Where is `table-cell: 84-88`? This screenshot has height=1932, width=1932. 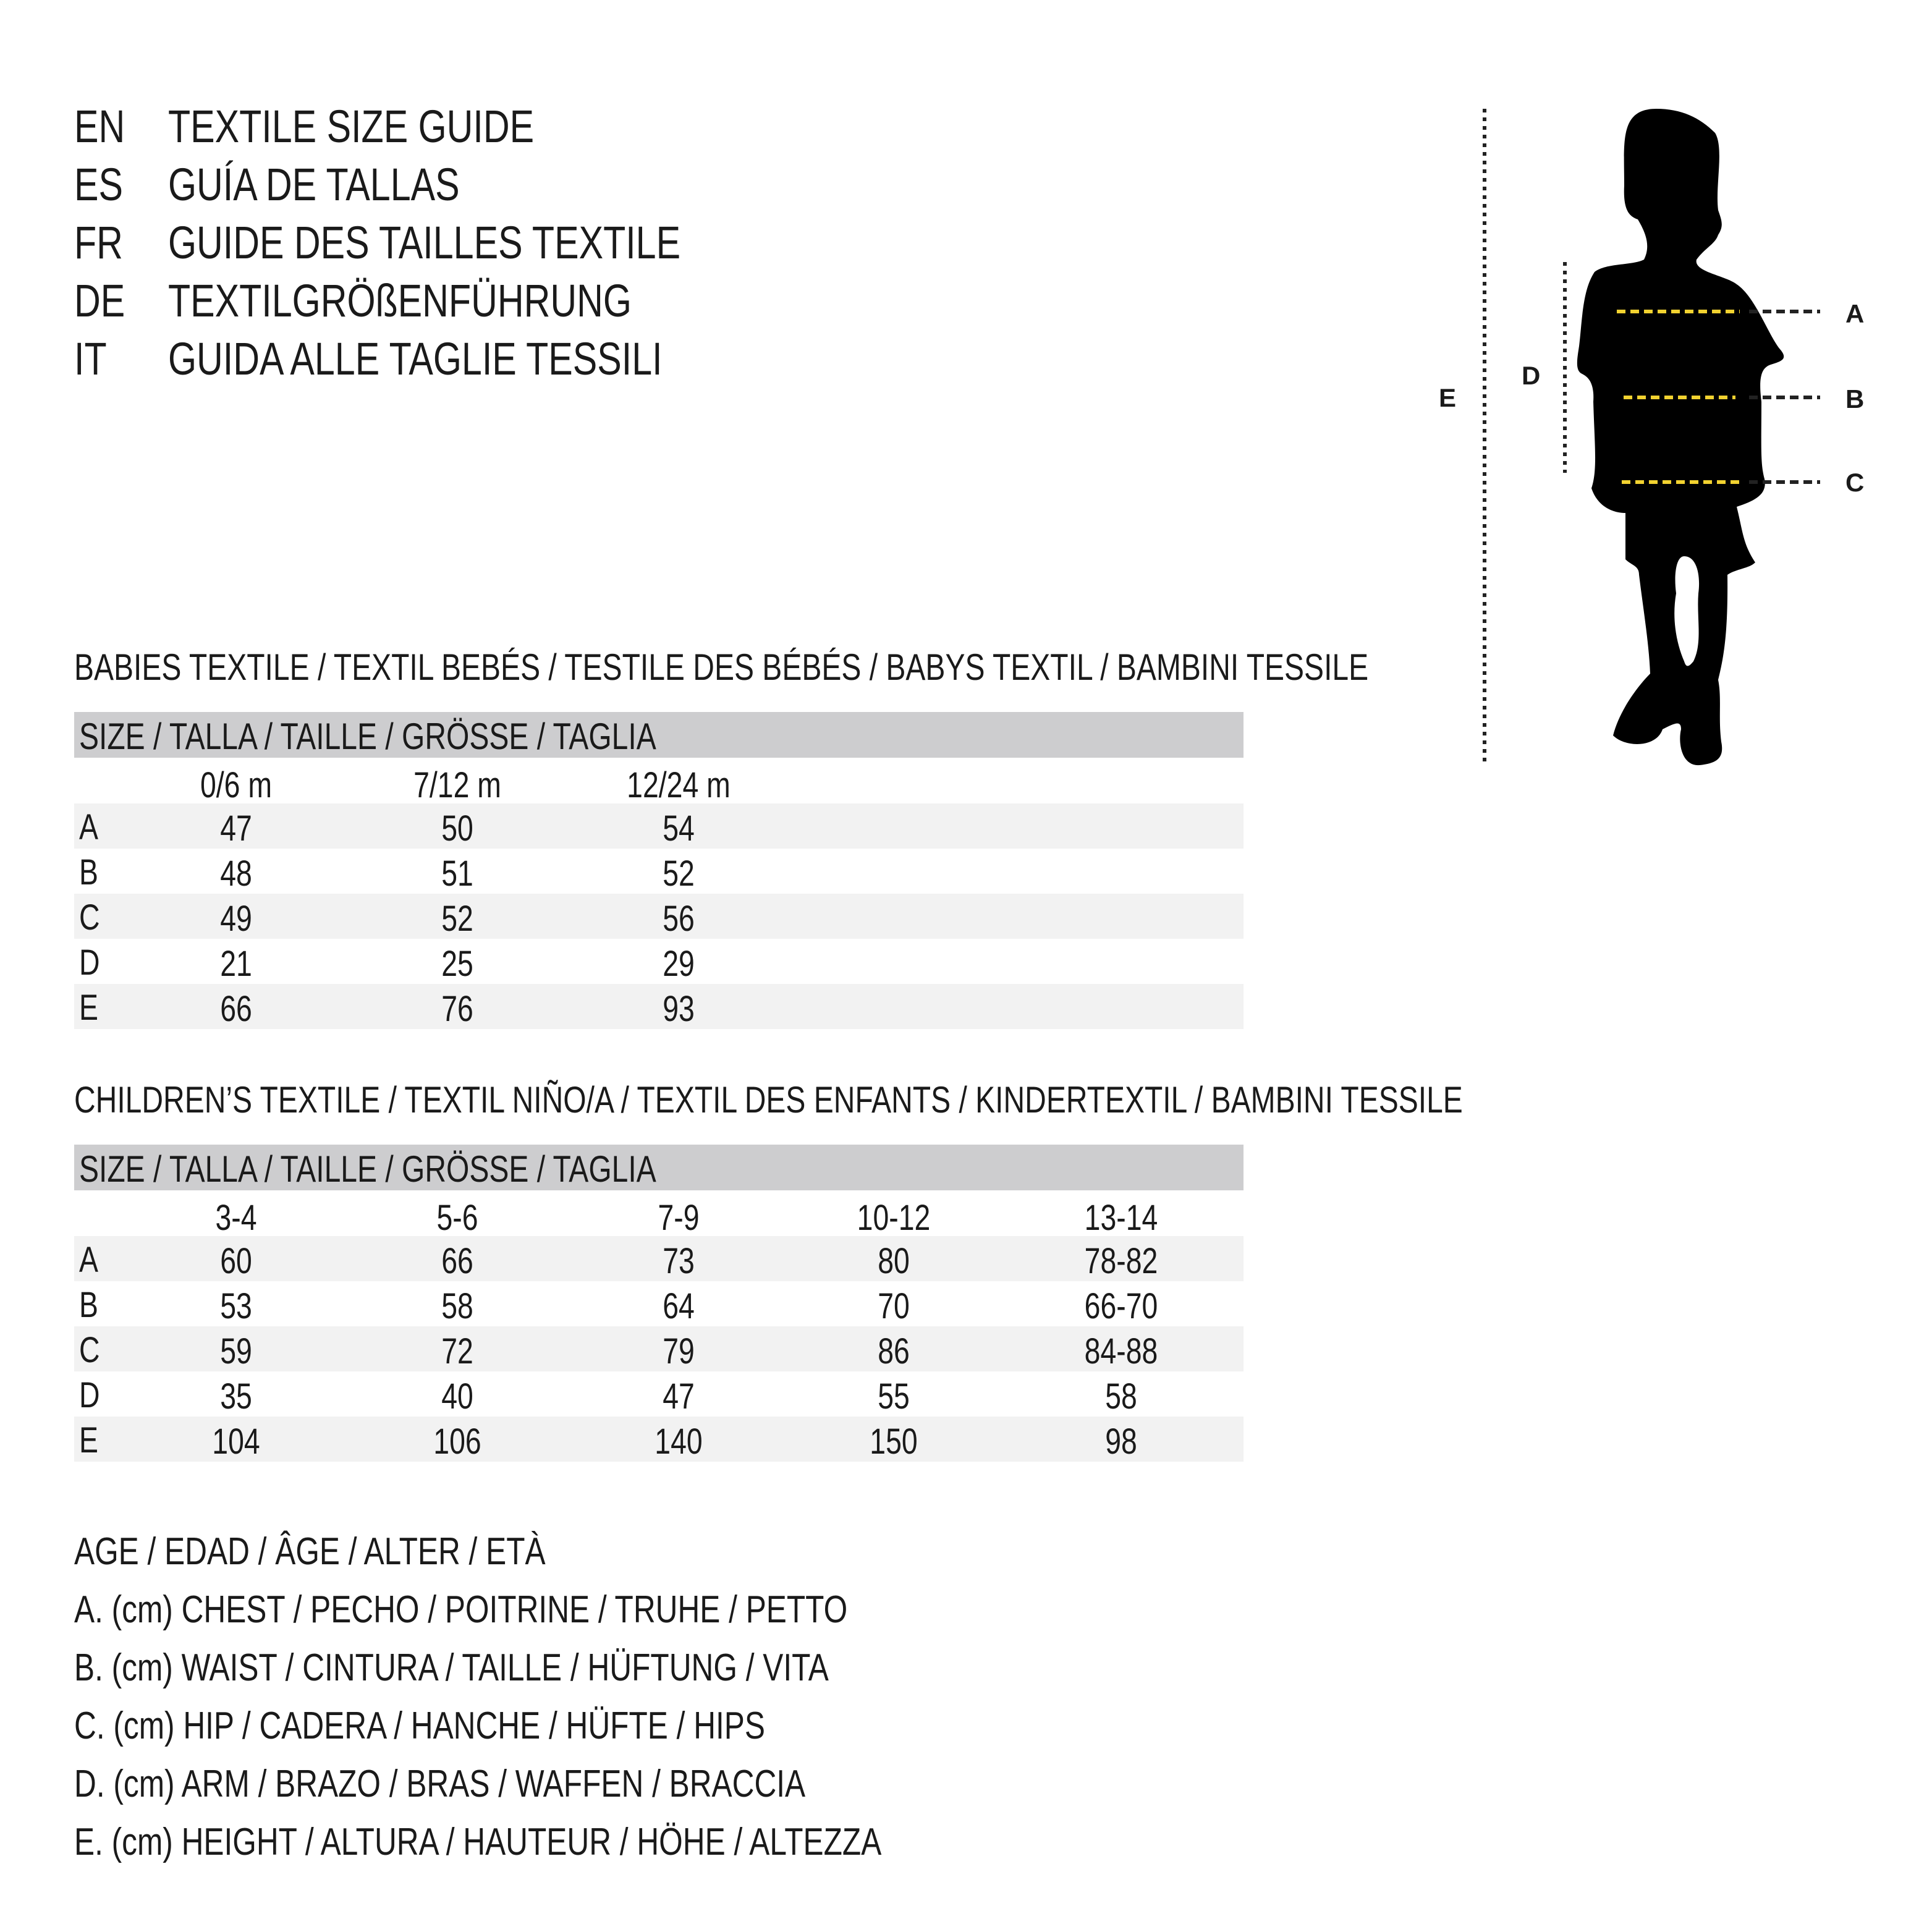 table-cell: 84-88 is located at coordinates (1121, 1351).